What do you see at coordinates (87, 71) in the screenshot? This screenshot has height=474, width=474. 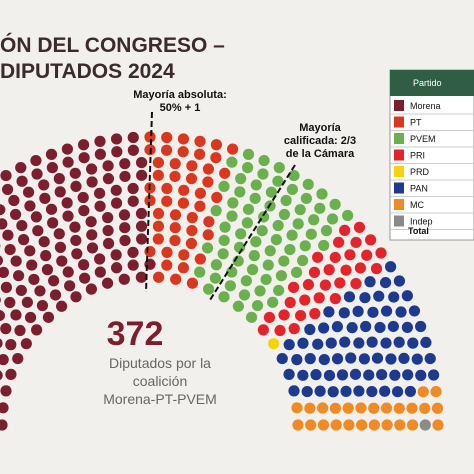 I see `title-line: DIPUTADOS 2024` at bounding box center [87, 71].